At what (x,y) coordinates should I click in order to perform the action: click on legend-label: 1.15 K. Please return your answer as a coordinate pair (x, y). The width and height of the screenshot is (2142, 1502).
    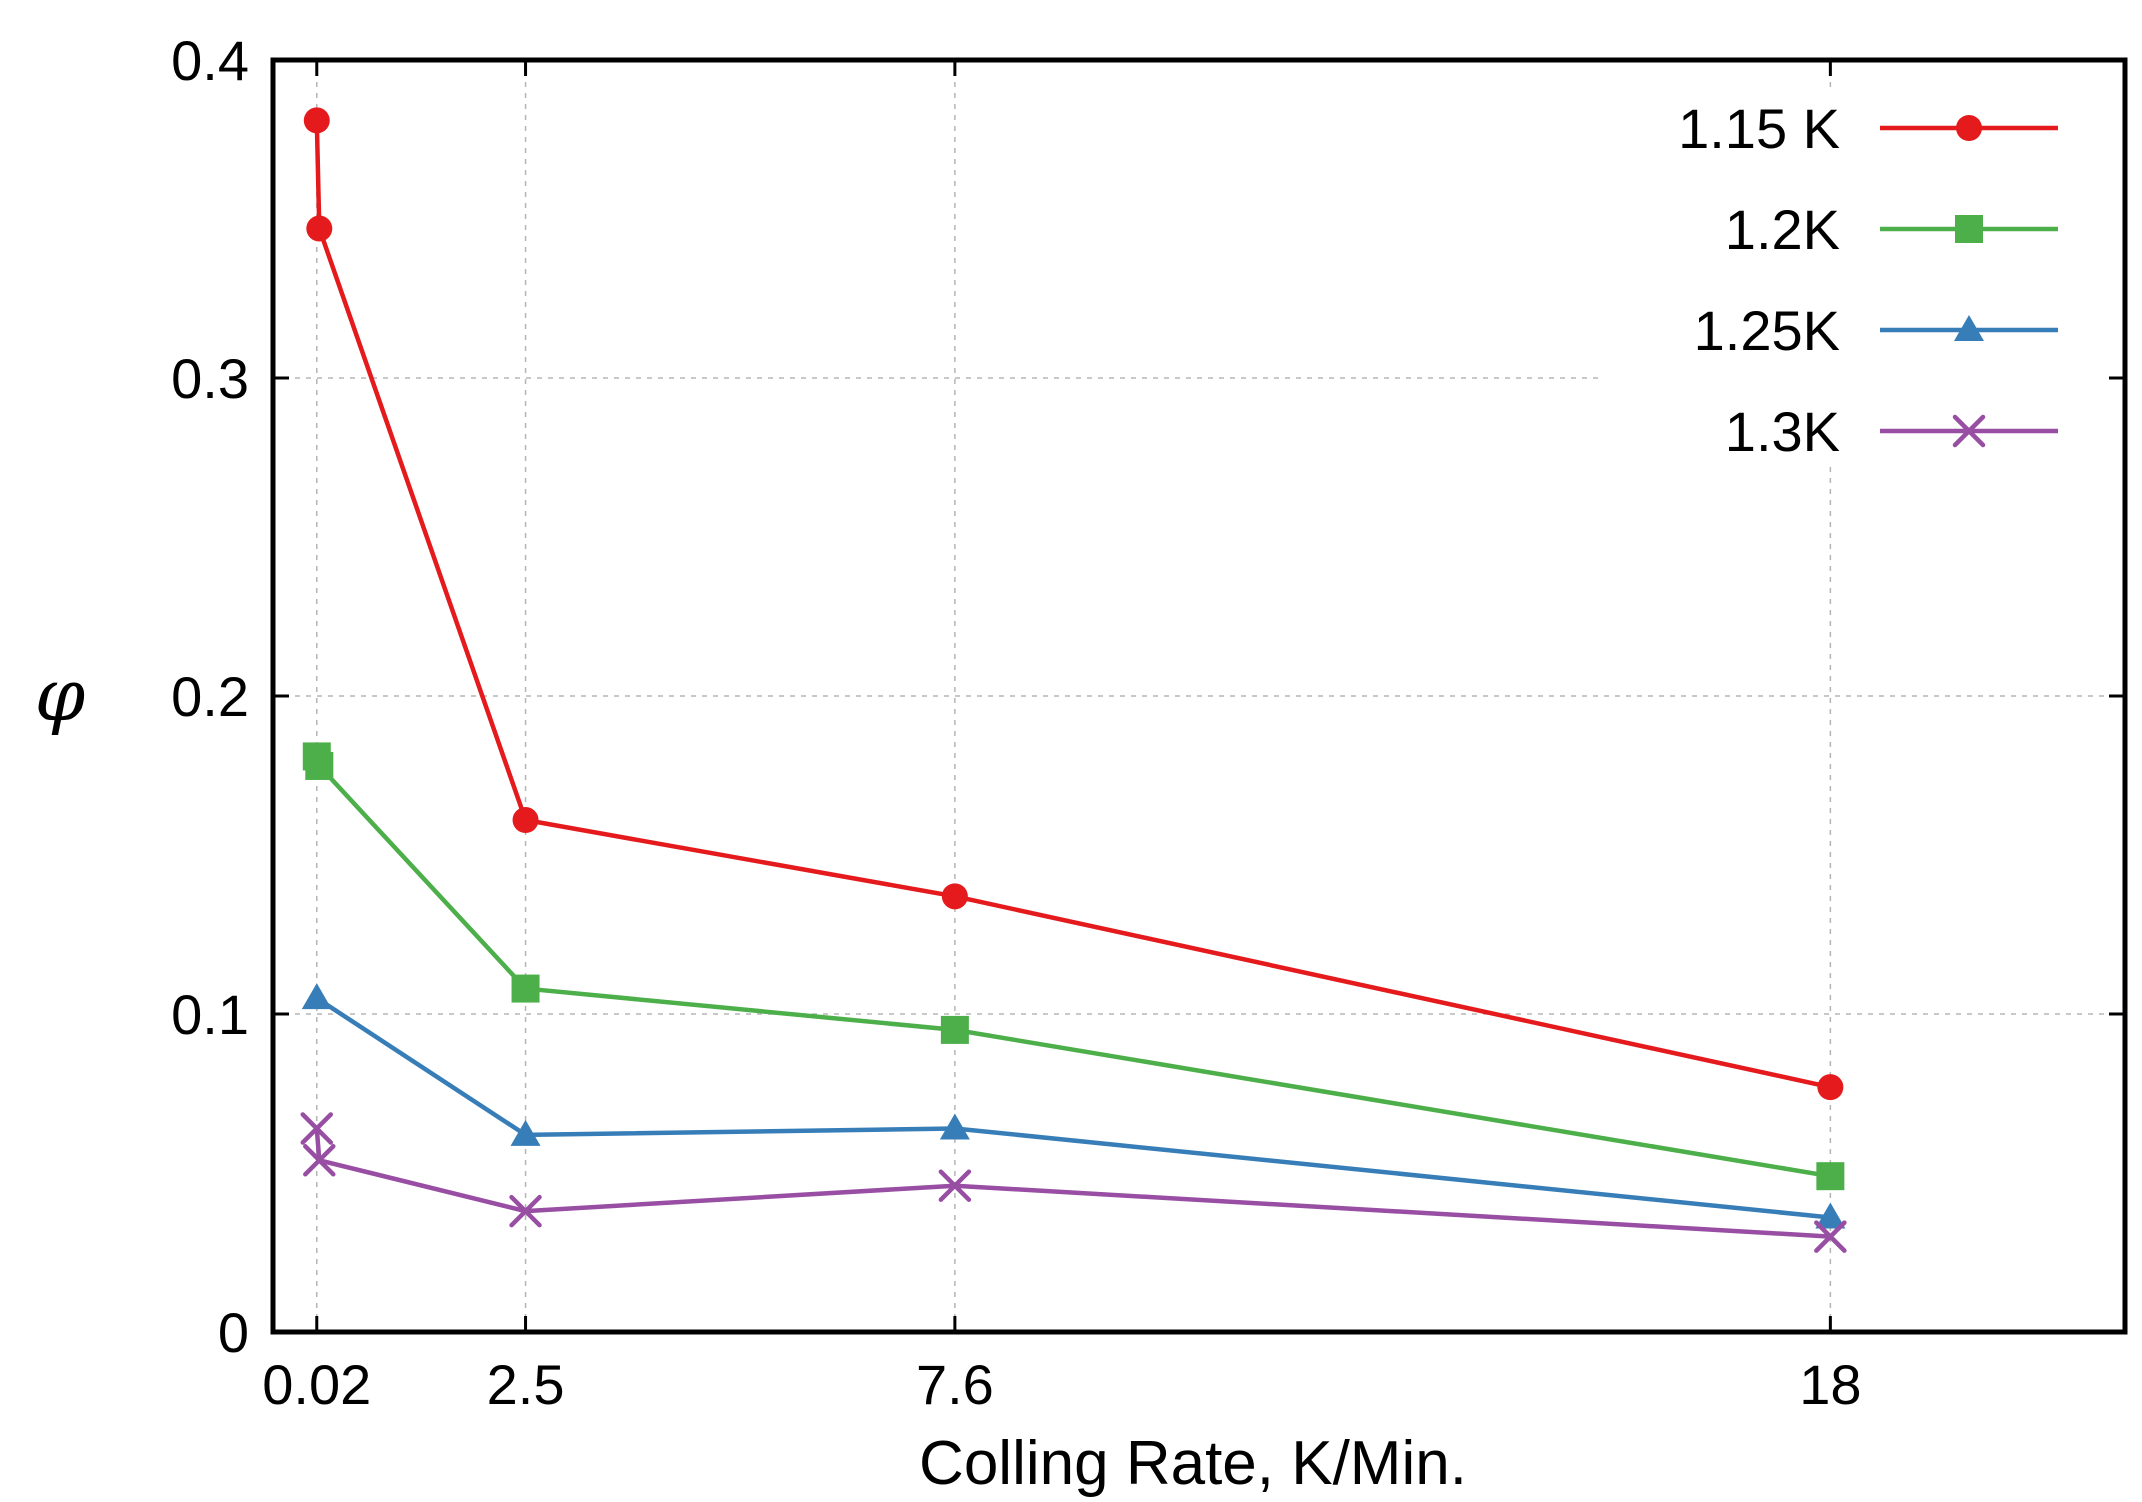
    Looking at the image, I should click on (1759, 128).